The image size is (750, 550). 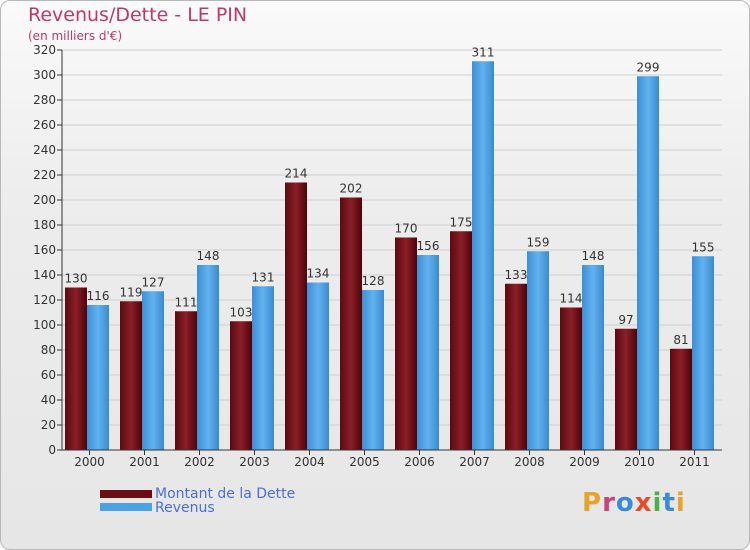 What do you see at coordinates (44, 175) in the screenshot?
I see `y-tick-label: 220` at bounding box center [44, 175].